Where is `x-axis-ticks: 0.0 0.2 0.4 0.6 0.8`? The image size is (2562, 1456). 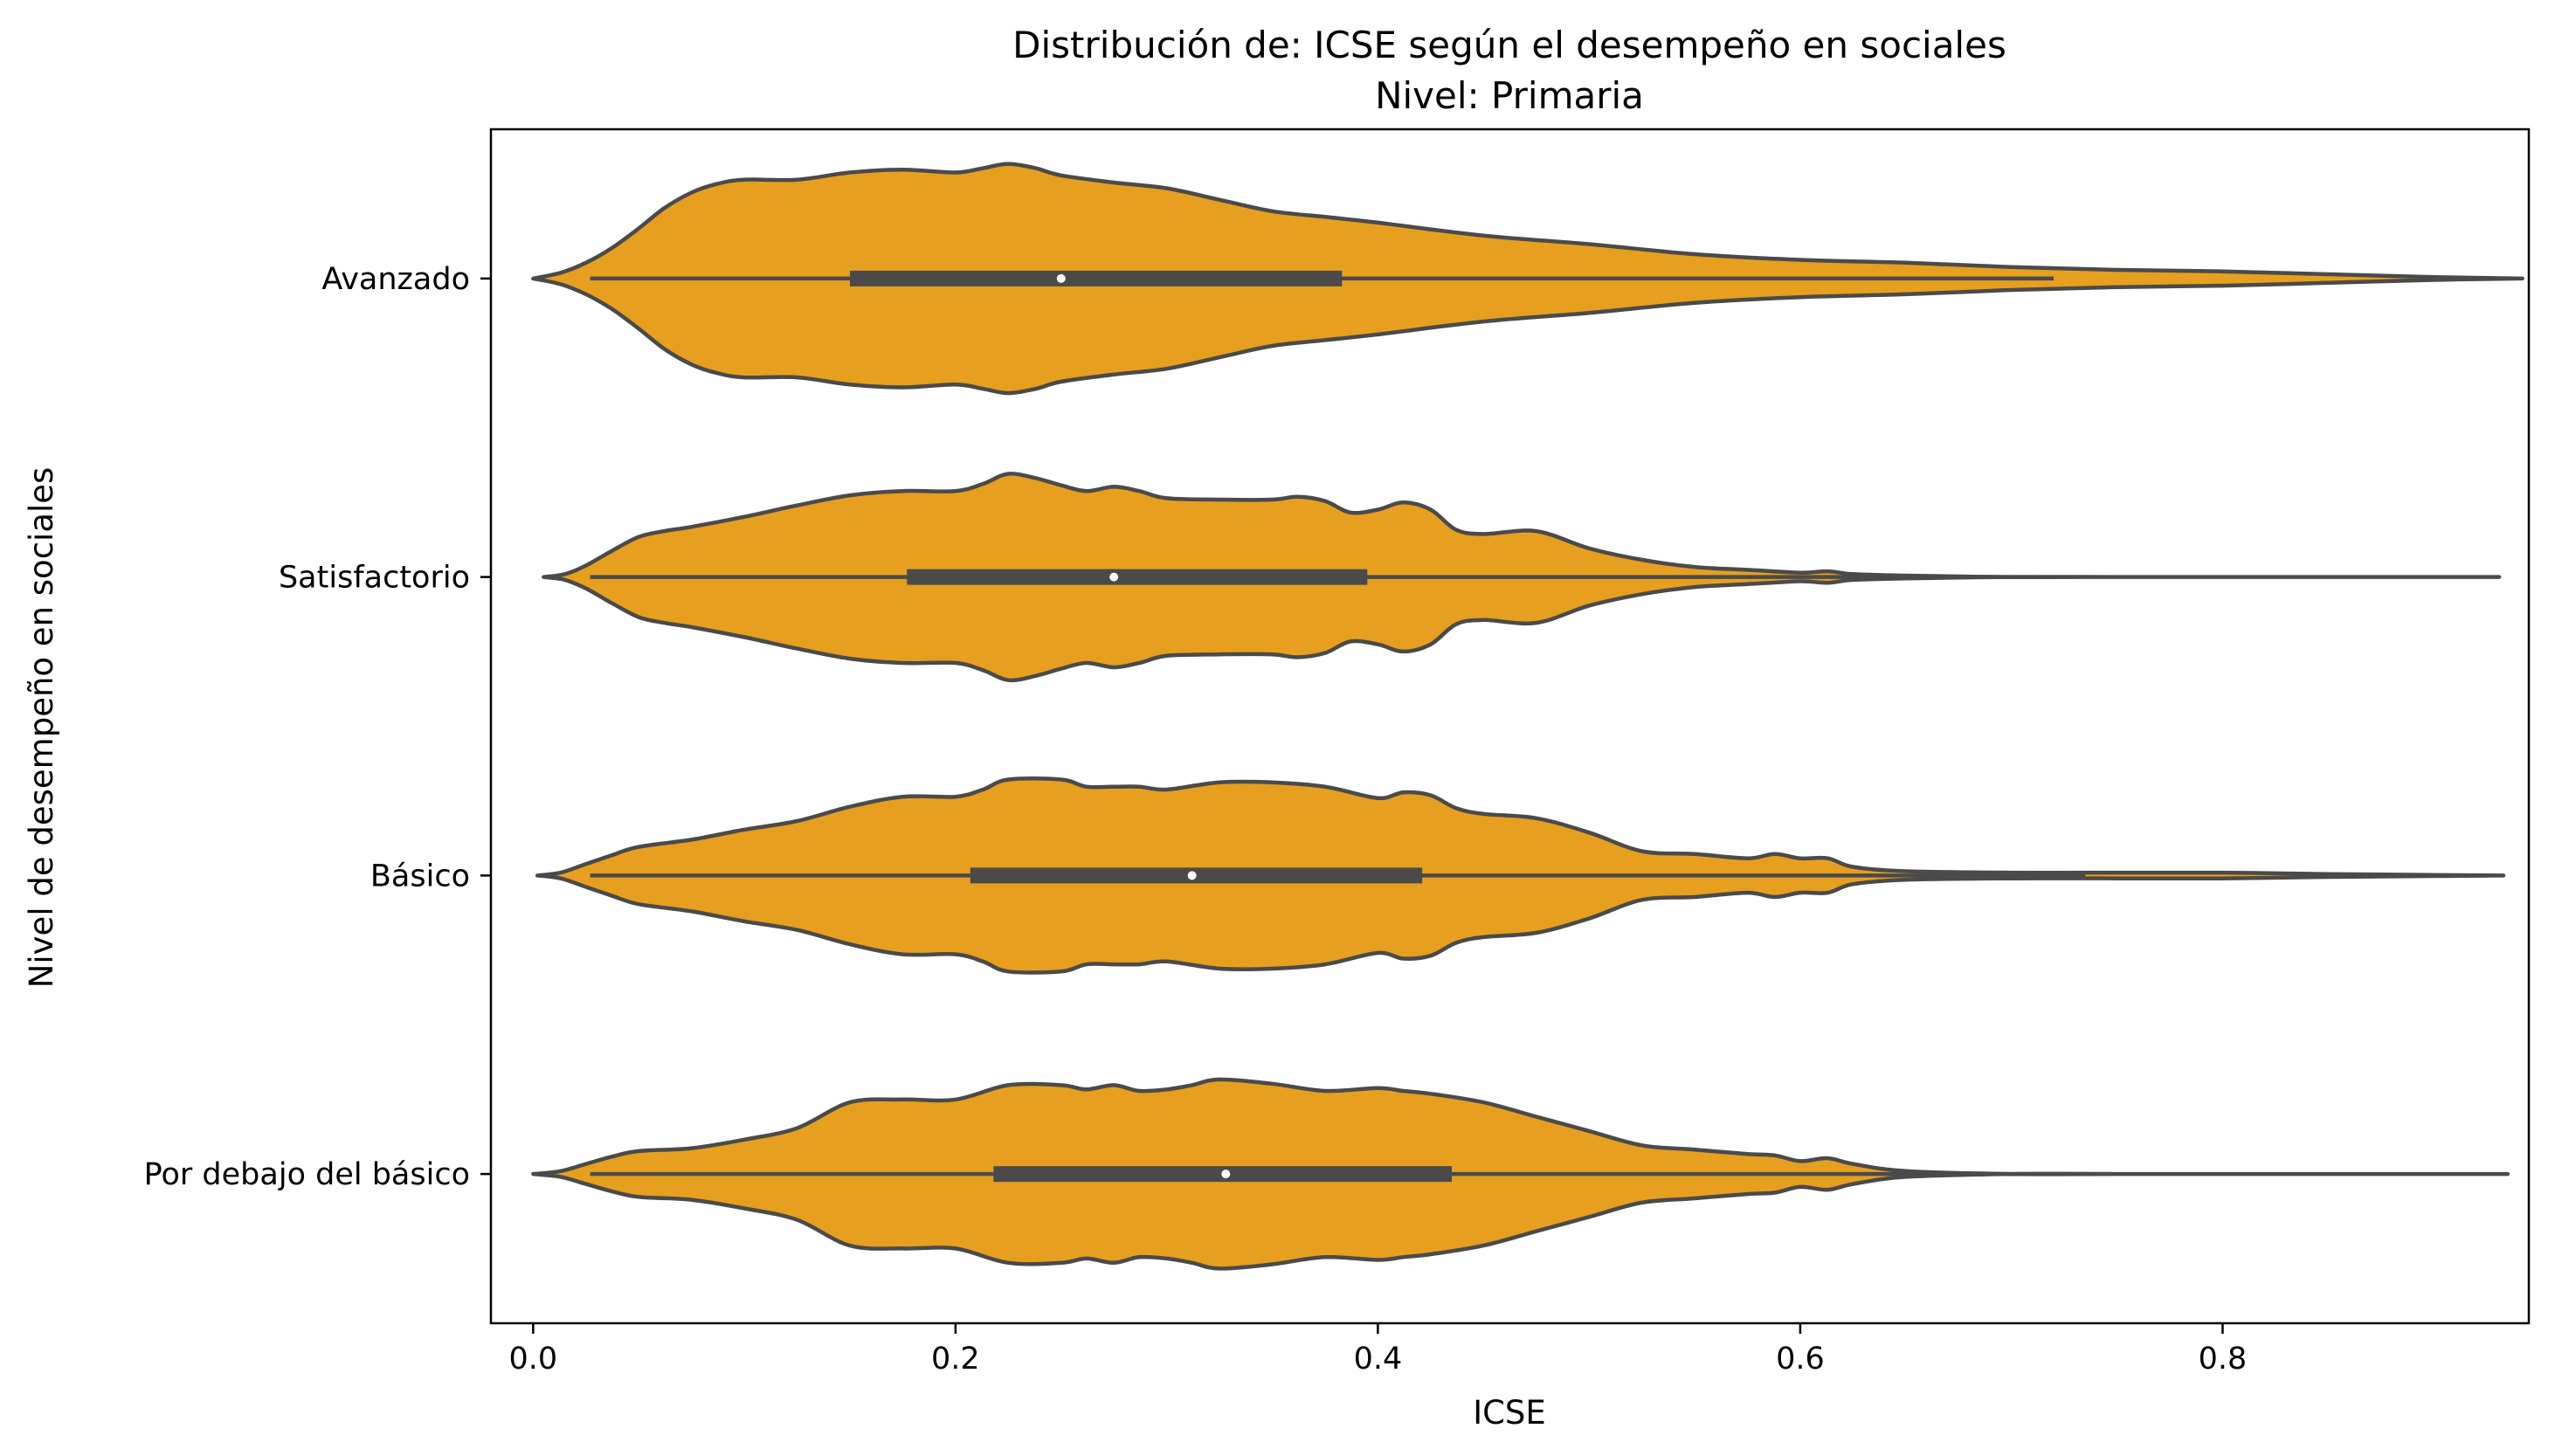 x-axis-ticks: 0.0 0.2 0.4 0.6 0.8 is located at coordinates (1378, 1350).